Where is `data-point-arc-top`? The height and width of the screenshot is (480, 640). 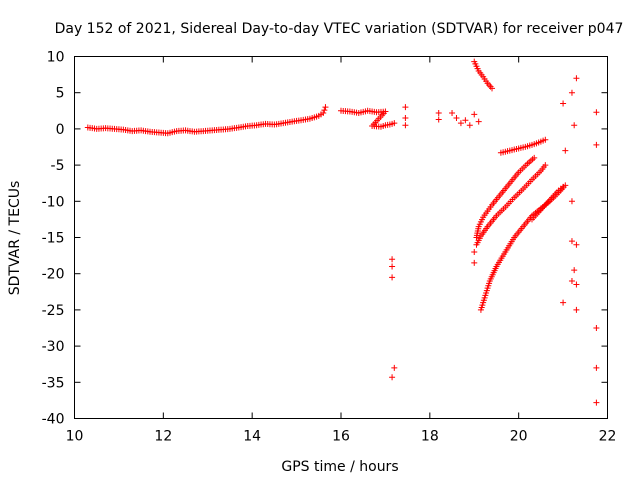
data-point-arc-top is located at coordinates (492, 88).